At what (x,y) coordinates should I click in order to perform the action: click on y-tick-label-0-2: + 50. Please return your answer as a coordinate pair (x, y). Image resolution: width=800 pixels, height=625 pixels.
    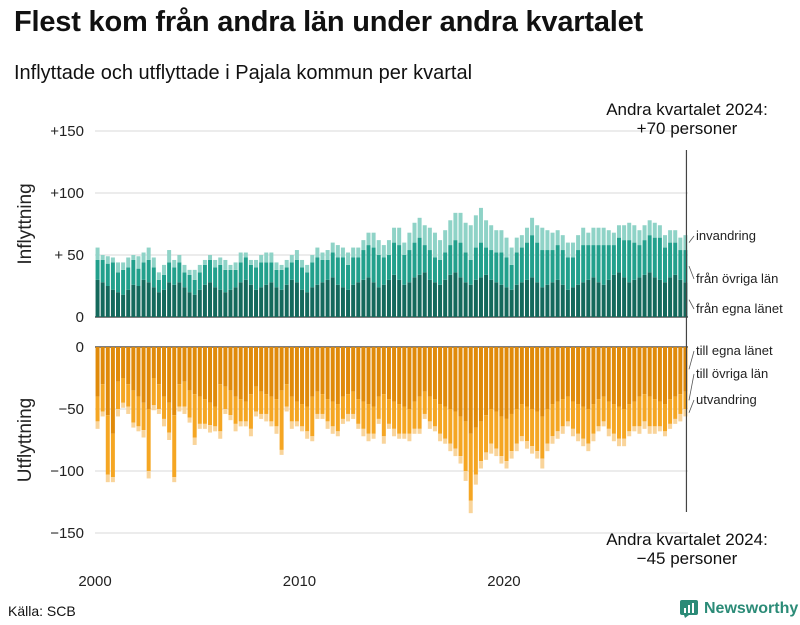
    Looking at the image, I should click on (69, 255).